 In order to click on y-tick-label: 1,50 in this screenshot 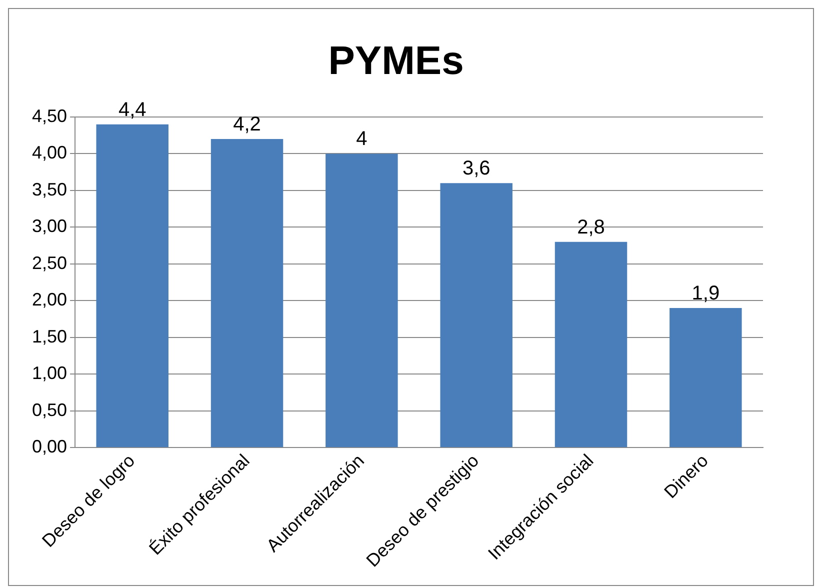, I will do `click(50, 336)`.